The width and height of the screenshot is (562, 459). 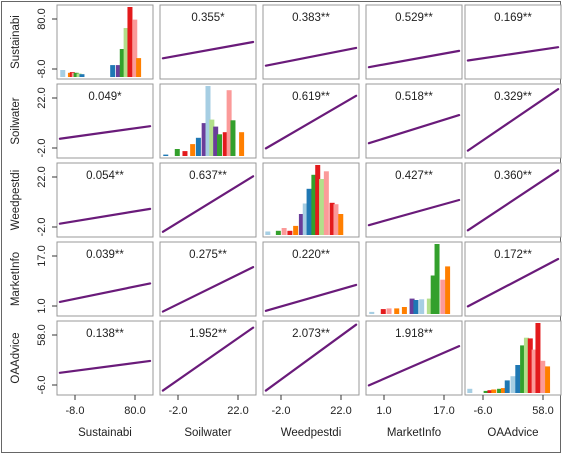 I want to click on panel-r3-c2: 0.637**, so click(x=208, y=200).